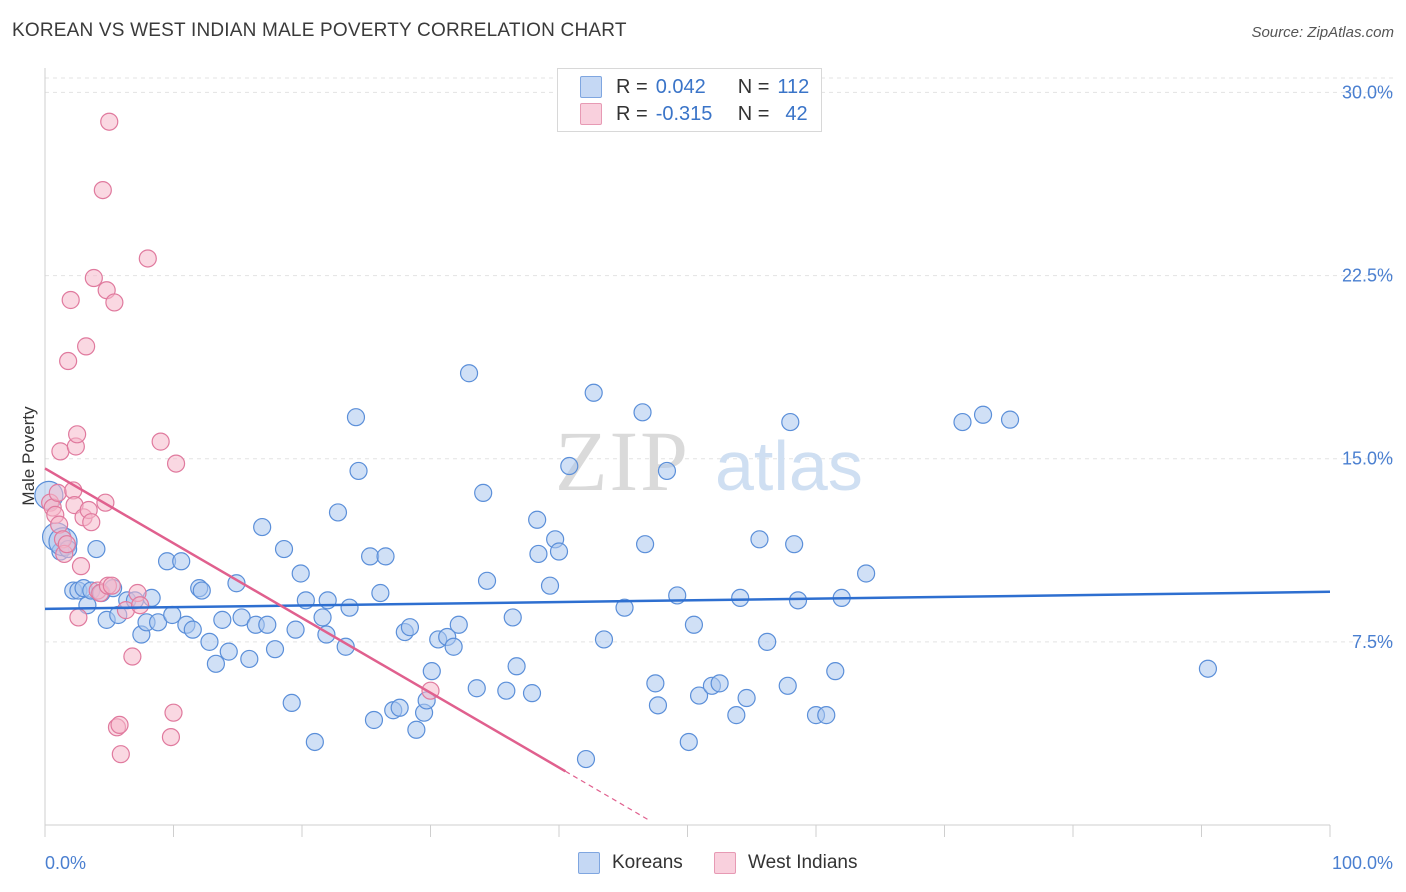 Image resolution: width=1406 pixels, height=892 pixels. I want to click on y-axis-label: Male Poverty, so click(28, 456).